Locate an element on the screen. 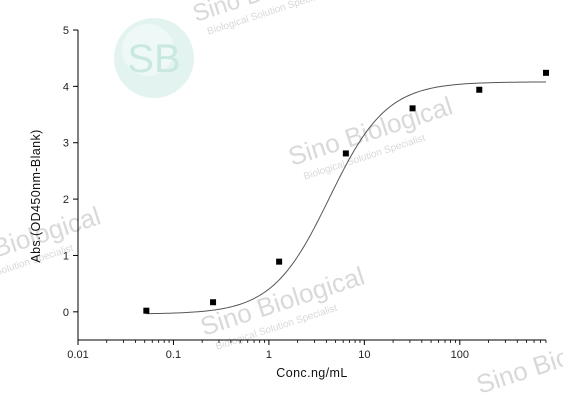 This screenshot has height=395, width=563. x-tick-label: 1 is located at coordinates (269, 355).